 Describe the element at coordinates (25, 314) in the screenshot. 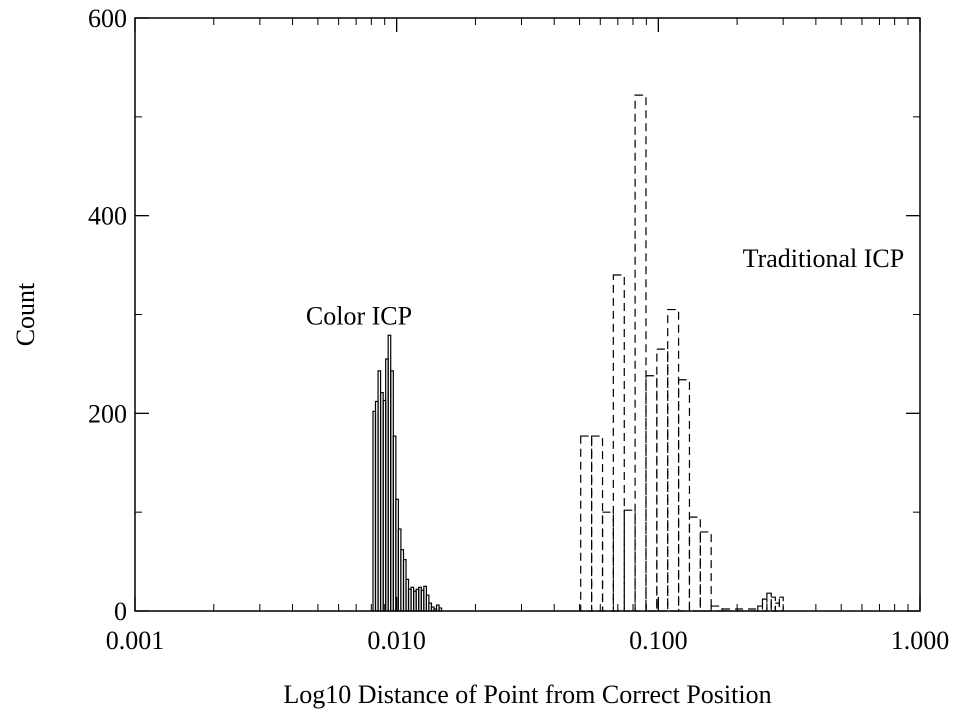

I see `y-axis-label: Count` at that location.